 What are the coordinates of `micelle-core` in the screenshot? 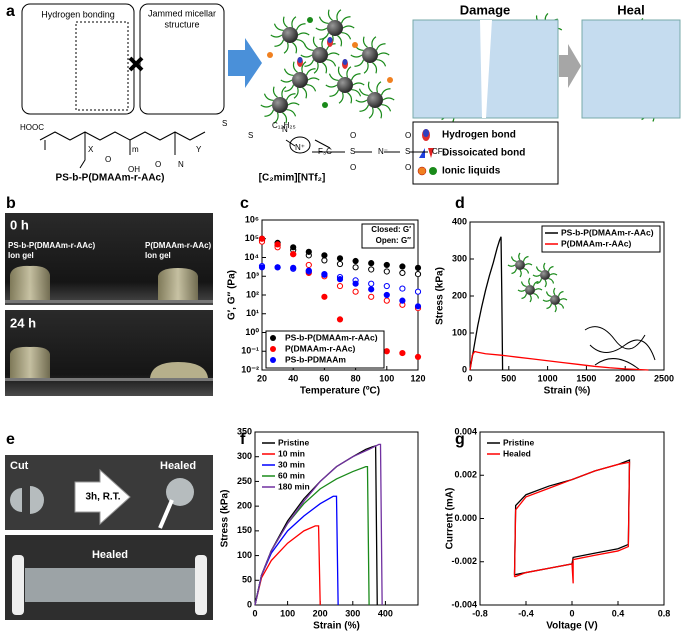 It's located at (320, 55).